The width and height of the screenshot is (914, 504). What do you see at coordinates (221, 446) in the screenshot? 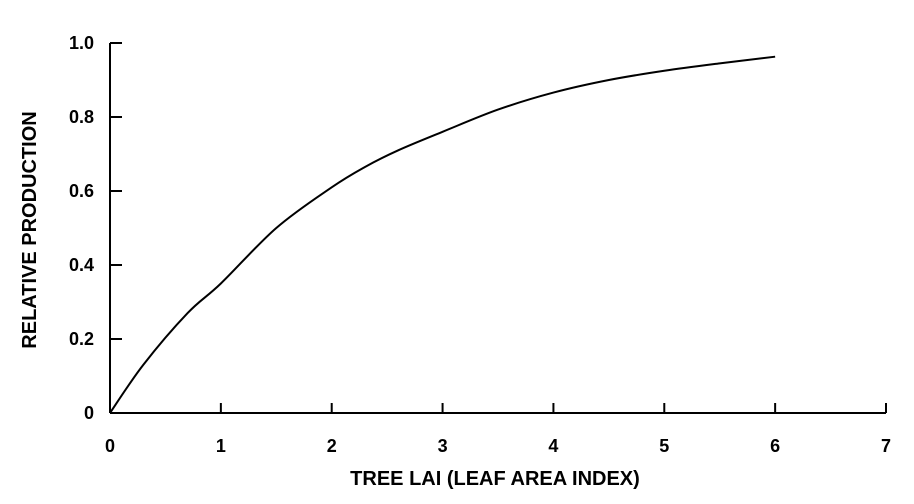
I see `x-tick-label-1: 1` at bounding box center [221, 446].